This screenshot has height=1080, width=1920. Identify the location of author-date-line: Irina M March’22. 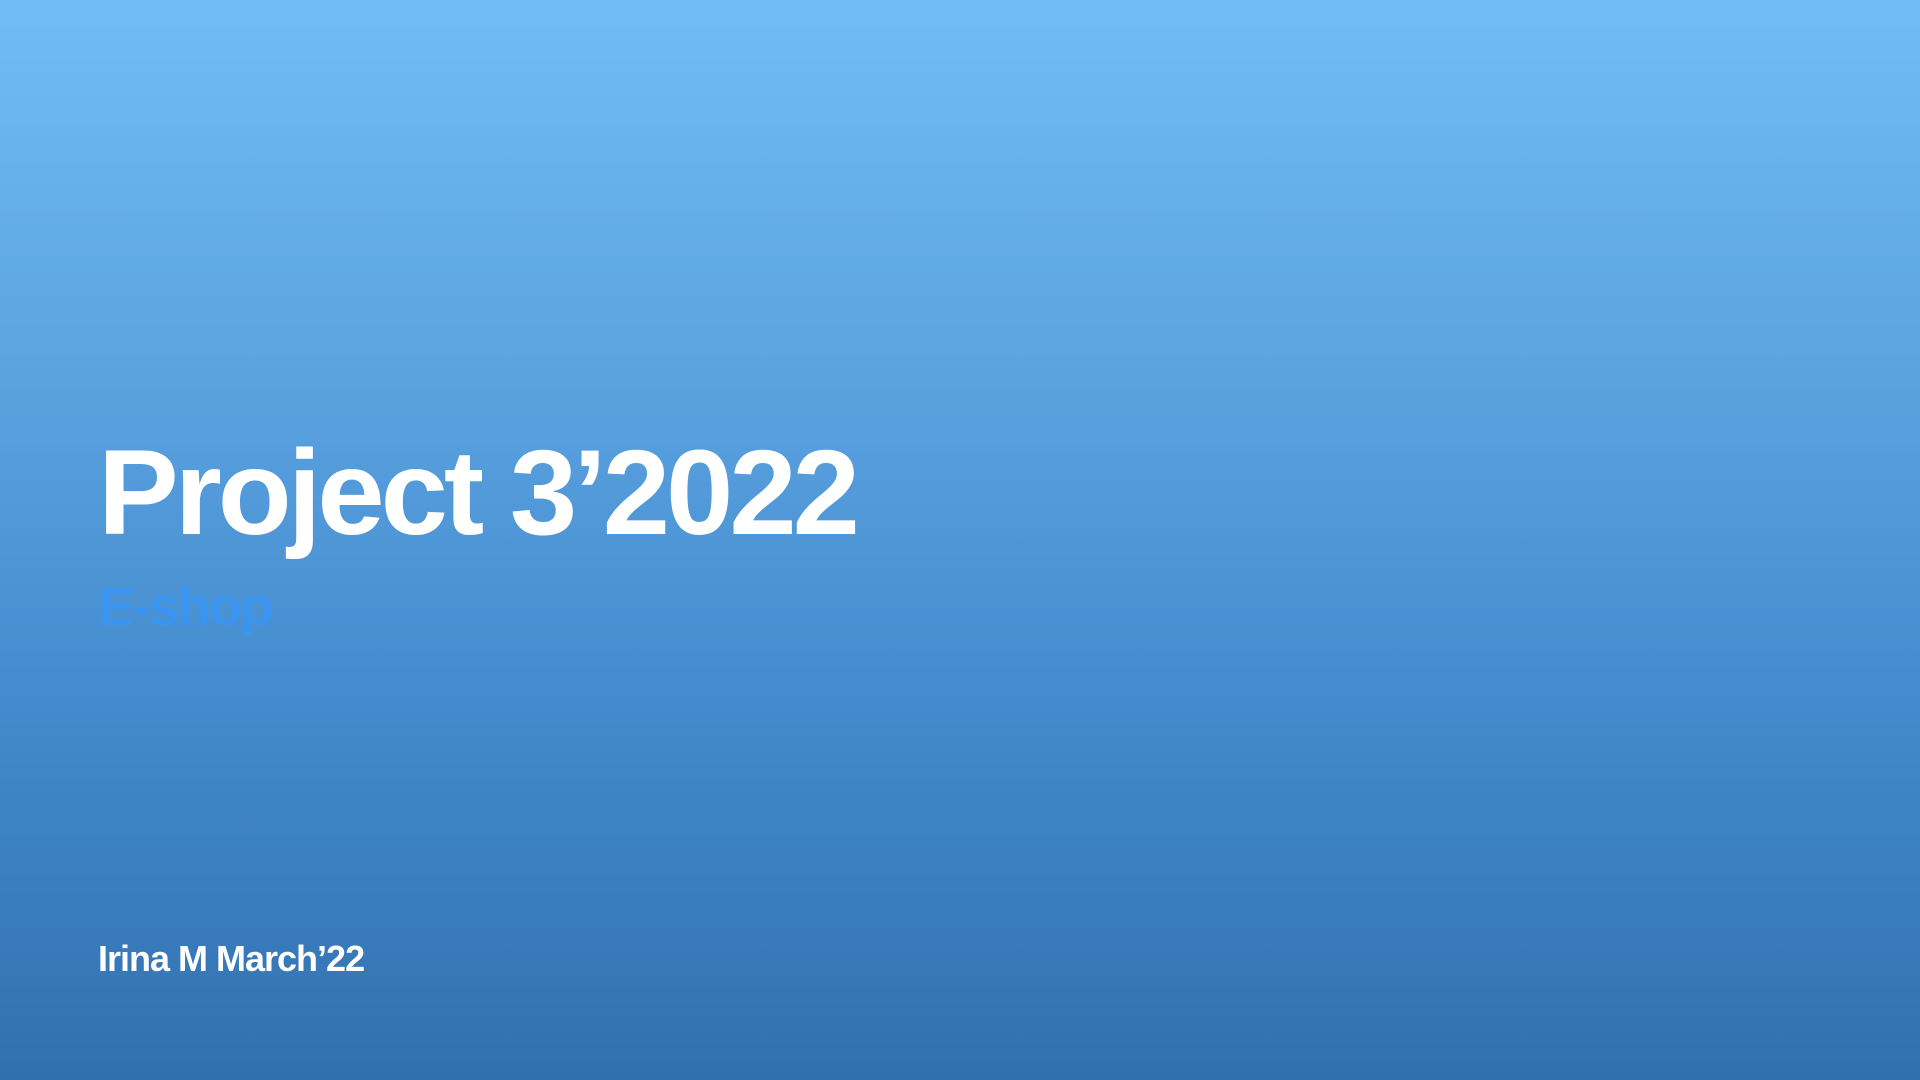
(231, 958).